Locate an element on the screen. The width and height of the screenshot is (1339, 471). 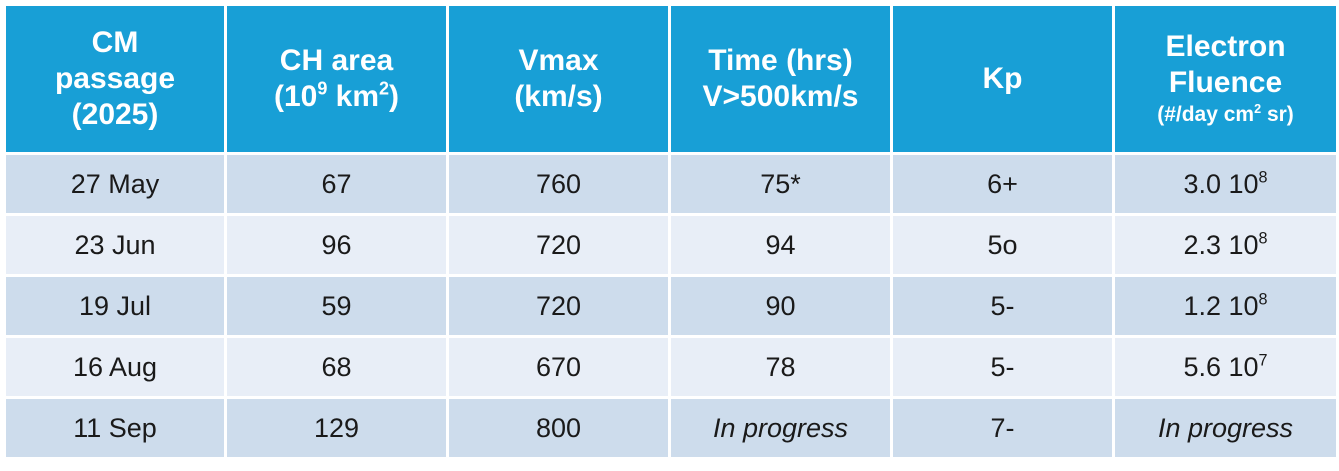
header-vmax: Vmax (km/s) is located at coordinates (558, 79).